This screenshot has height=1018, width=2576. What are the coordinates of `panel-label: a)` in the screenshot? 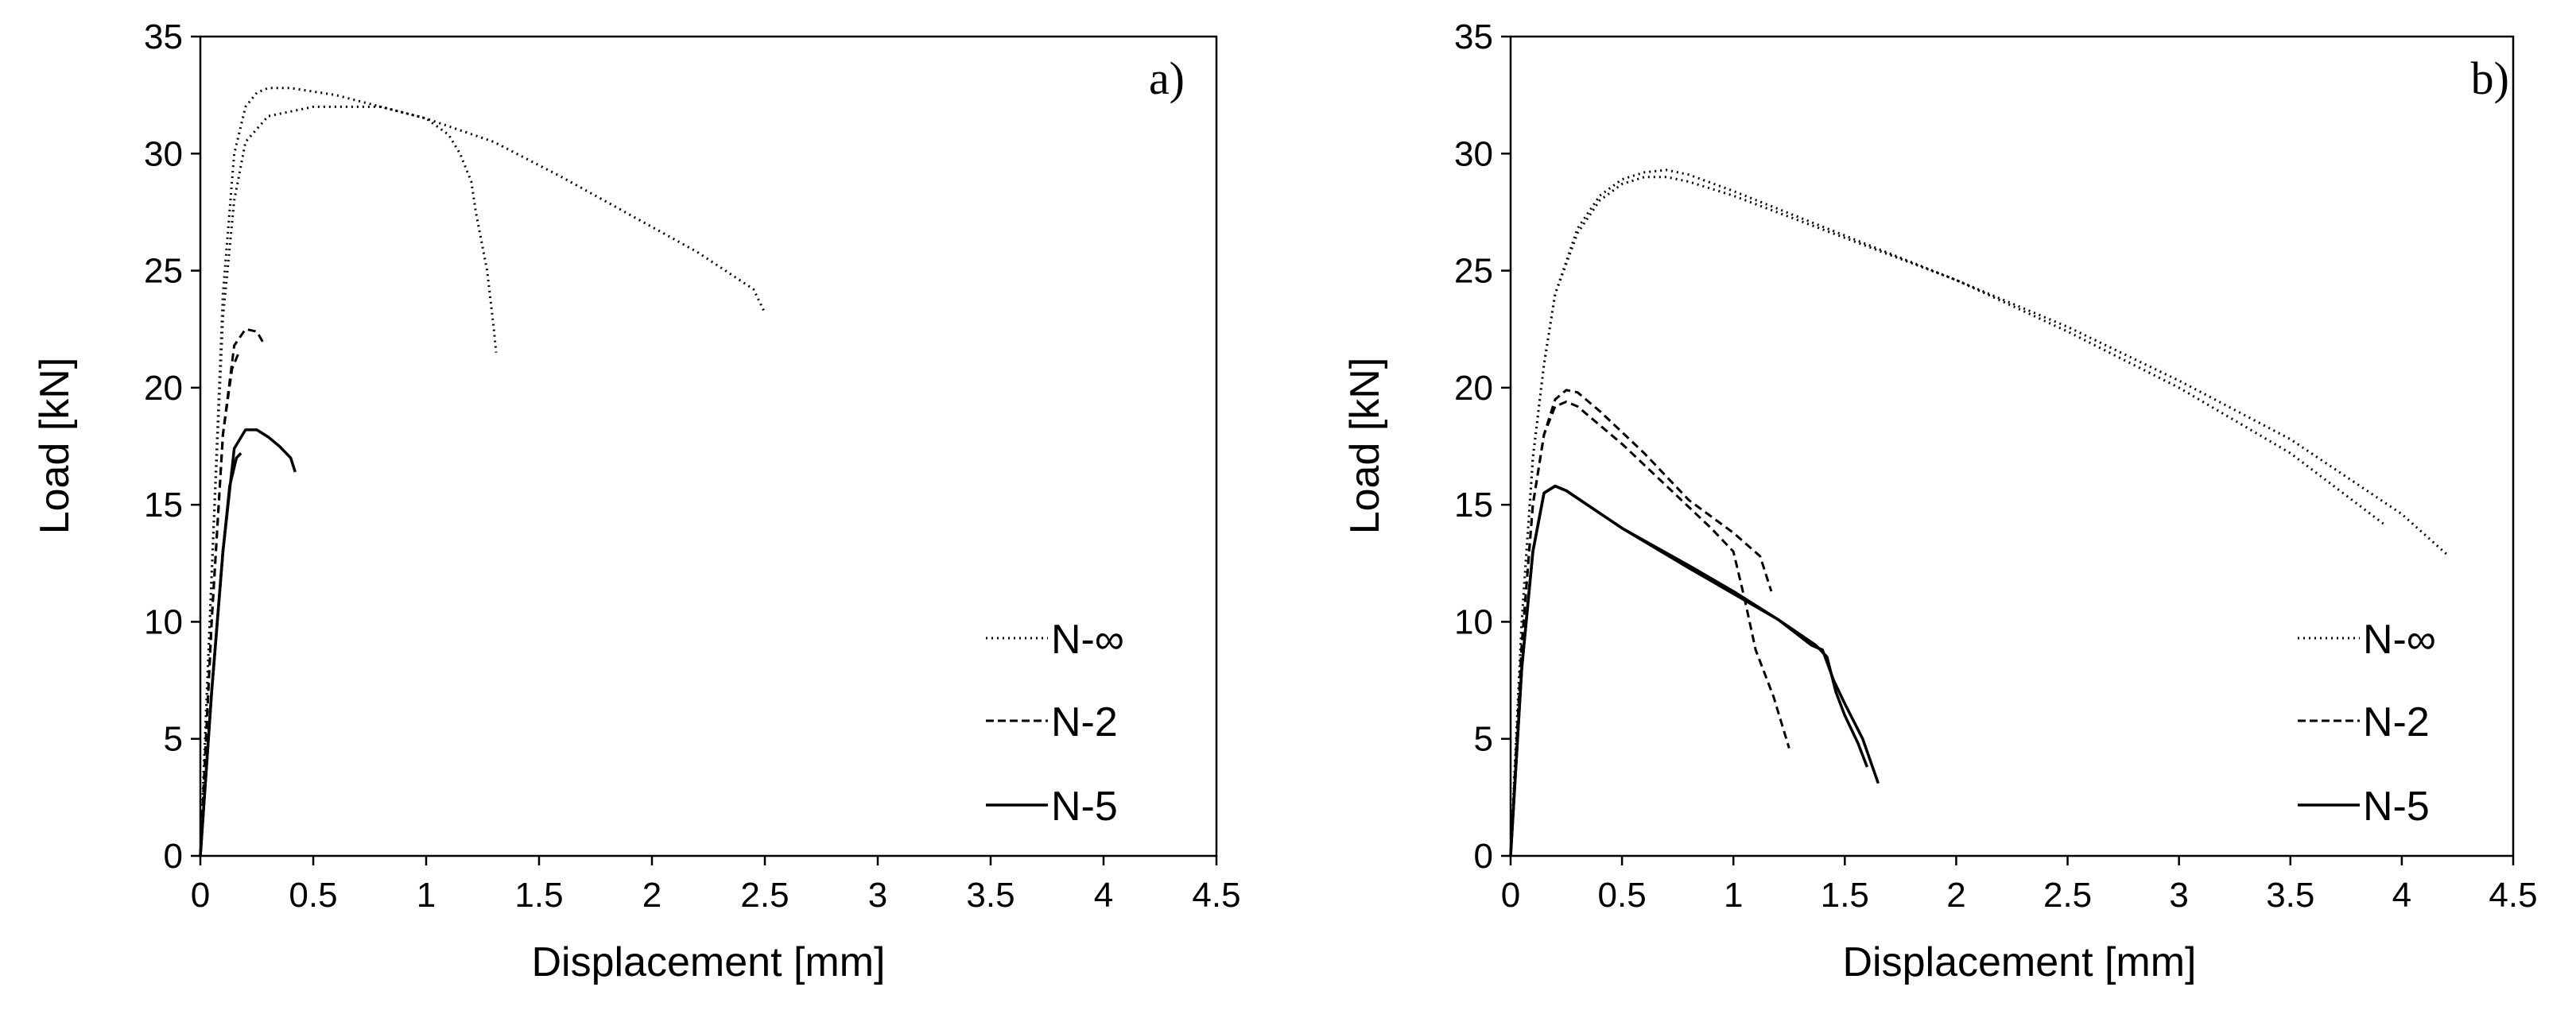 It's located at (1167, 78).